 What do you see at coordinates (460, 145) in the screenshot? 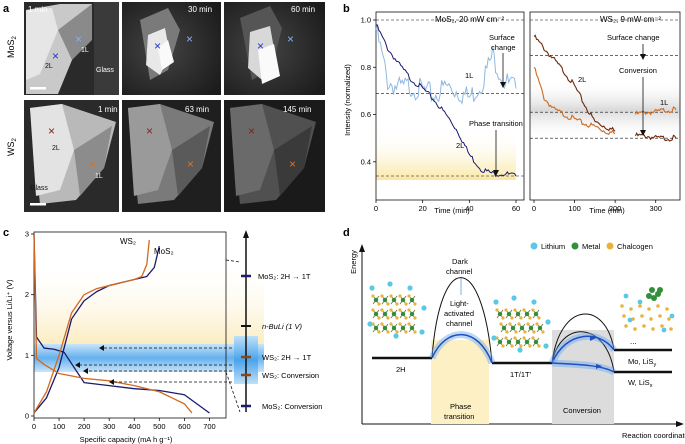
I see `b-left-2l-label: 2L` at bounding box center [460, 145].